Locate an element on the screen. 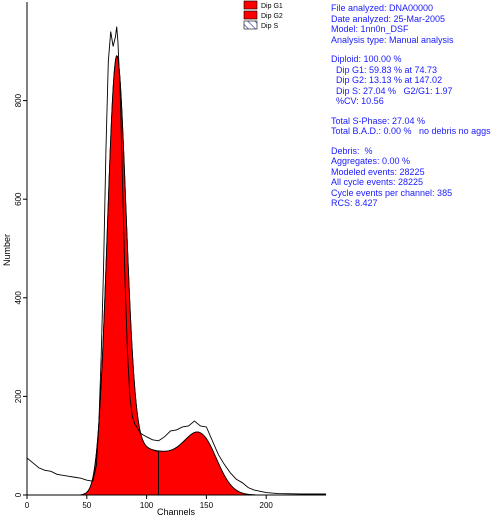 This screenshot has width=500, height=520. y-axis-label: Number is located at coordinates (7, 250).